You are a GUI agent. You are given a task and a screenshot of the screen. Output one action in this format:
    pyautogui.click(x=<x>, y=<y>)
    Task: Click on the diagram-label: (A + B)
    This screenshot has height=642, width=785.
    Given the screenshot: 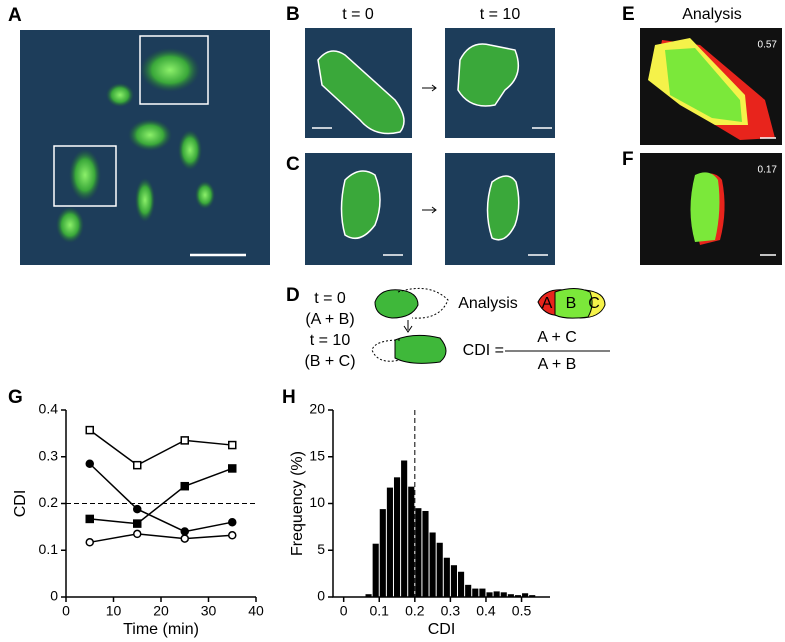 What is the action you would take?
    pyautogui.click(x=329, y=319)
    